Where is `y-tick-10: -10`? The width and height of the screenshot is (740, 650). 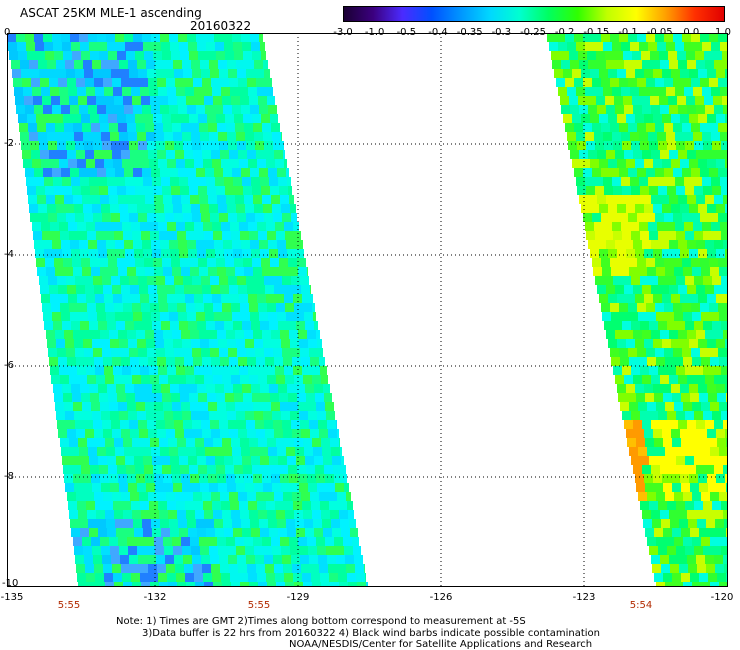
y-tick-10: -10 is located at coordinates (10, 583).